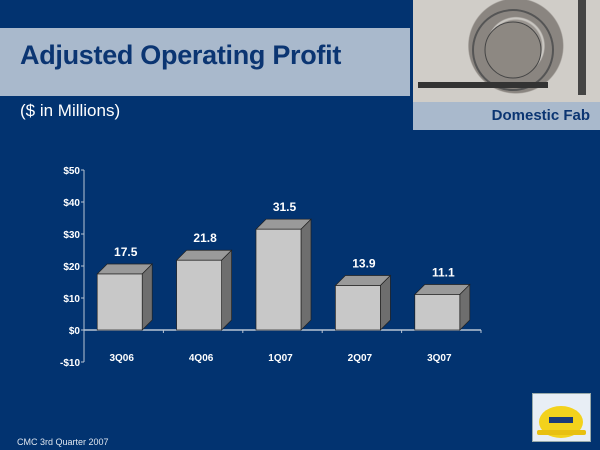 Image resolution: width=600 pixels, height=450 pixels. What do you see at coordinates (443, 272) in the screenshot?
I see `data-label: 11.1` at bounding box center [443, 272].